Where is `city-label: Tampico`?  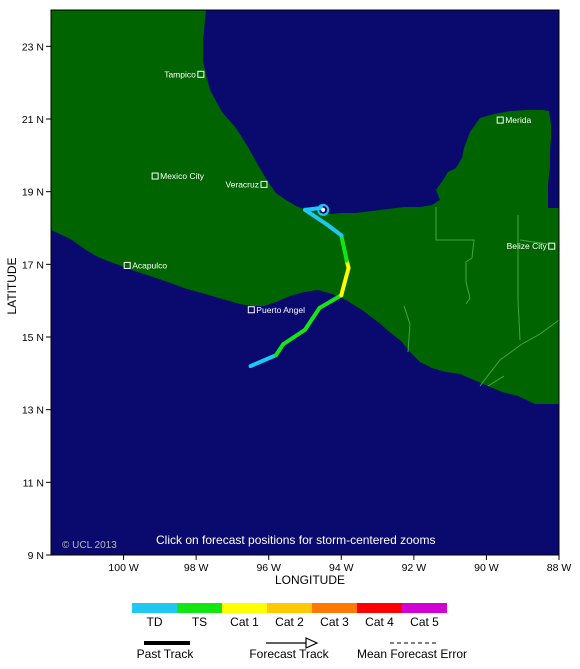
city-label: Tampico is located at coordinates (180, 74).